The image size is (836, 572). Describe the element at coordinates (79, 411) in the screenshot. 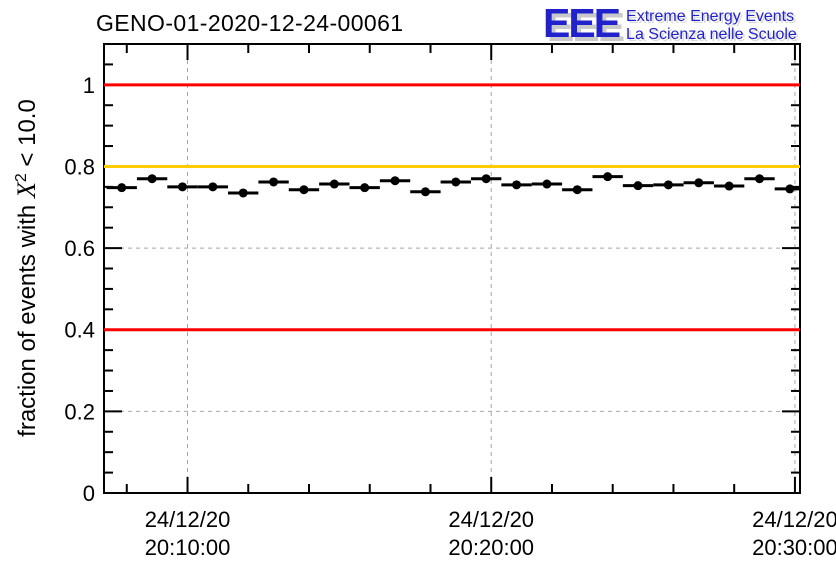

I see `y-tick-label: 0.2` at that location.